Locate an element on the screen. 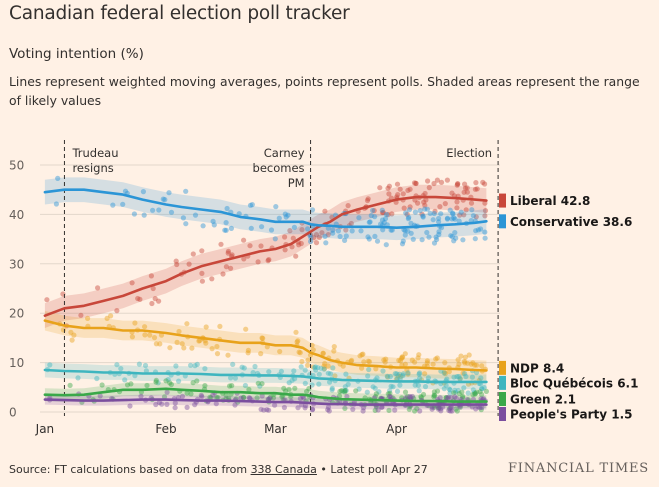 The width and height of the screenshot is (659, 487). x-tick-label: Mar is located at coordinates (275, 429).